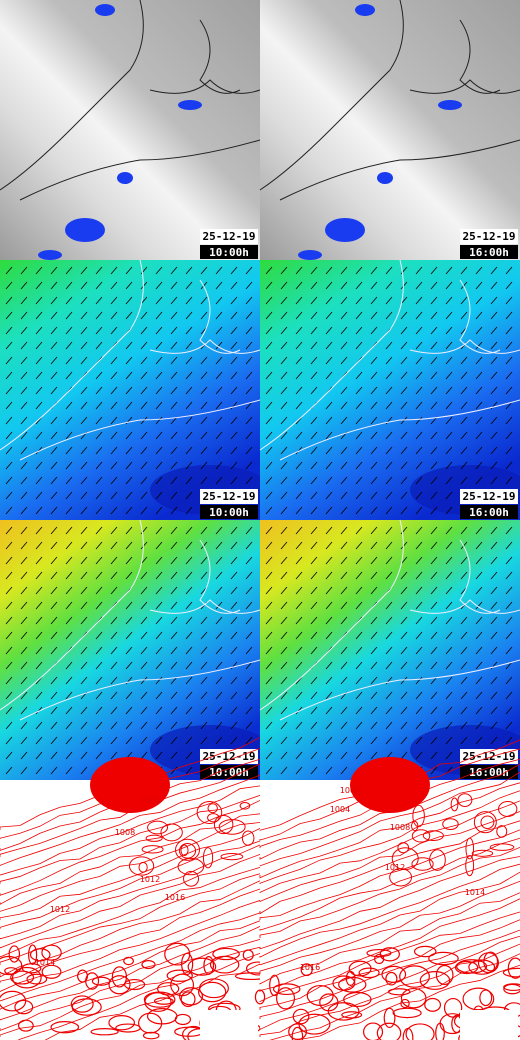 The width and height of the screenshot is (520, 1040). Describe the element at coordinates (489, 772) in the screenshot. I see `time-box` at that location.